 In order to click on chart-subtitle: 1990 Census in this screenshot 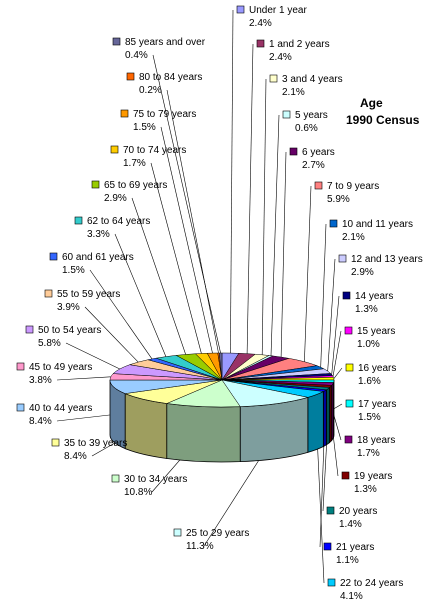, I will do `click(383, 120)`.